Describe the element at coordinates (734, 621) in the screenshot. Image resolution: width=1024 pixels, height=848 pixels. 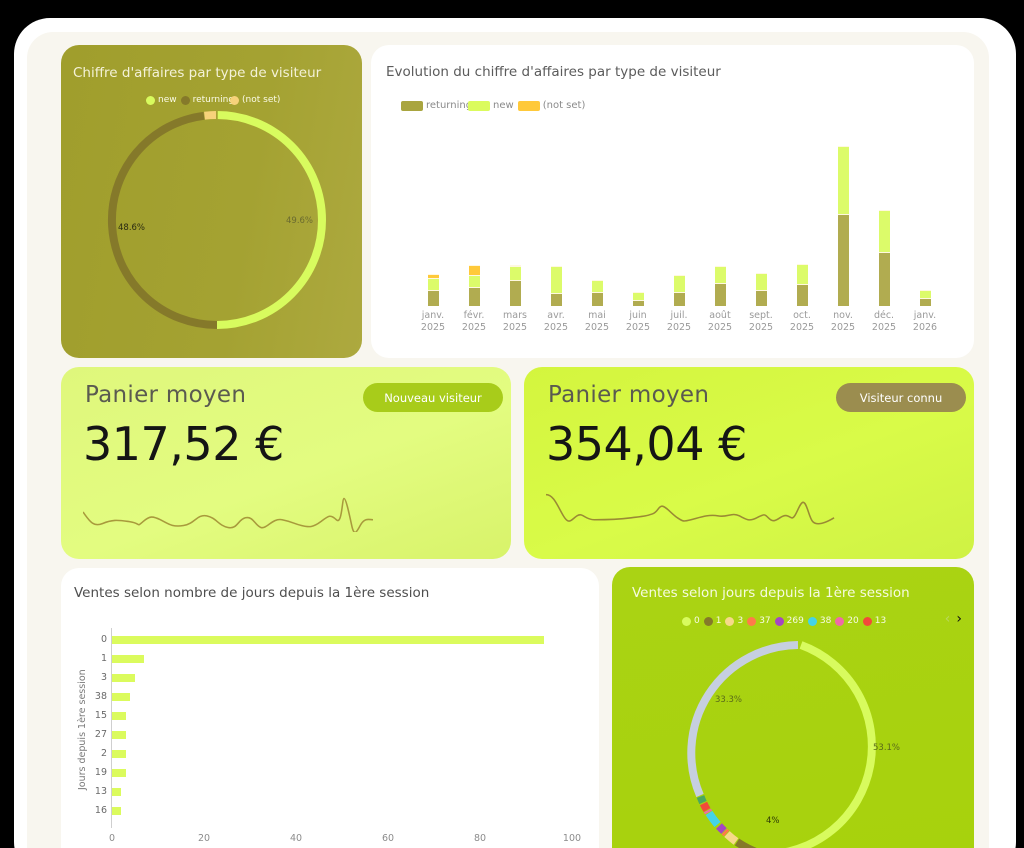
I see `legend-item-3: 3` at that location.